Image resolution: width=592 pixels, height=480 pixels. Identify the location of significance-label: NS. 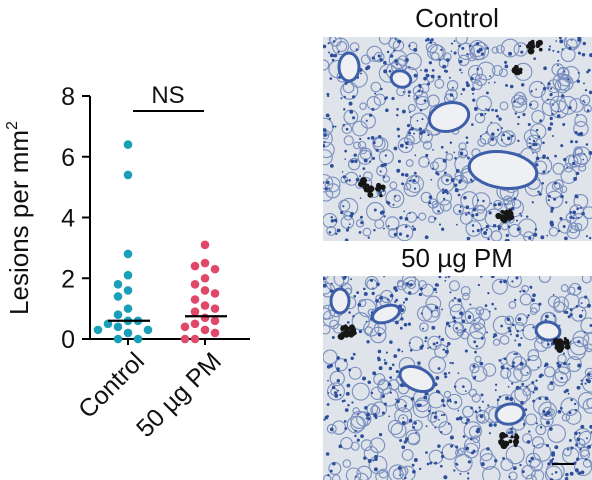
(167, 95).